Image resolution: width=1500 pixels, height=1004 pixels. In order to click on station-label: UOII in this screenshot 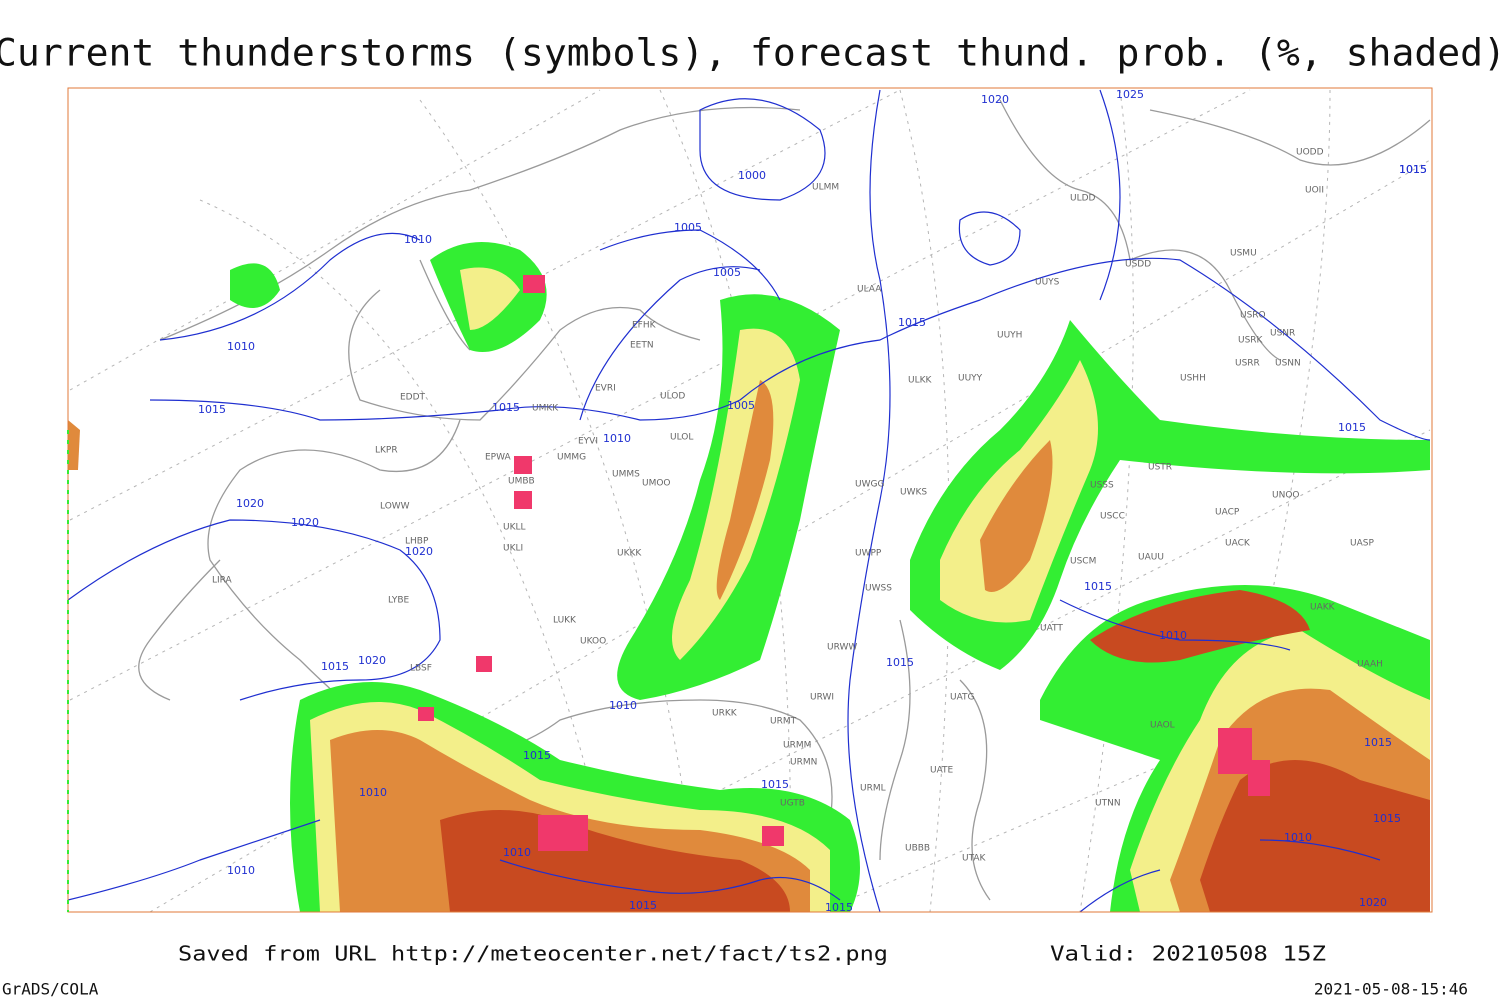, I will do `click(1314, 191)`.